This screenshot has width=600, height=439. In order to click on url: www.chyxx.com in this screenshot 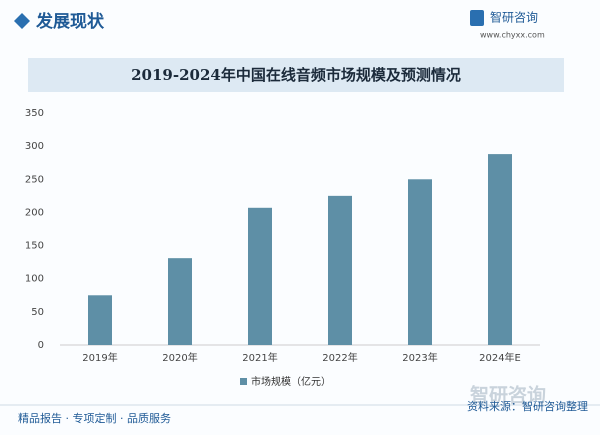, I will do `click(512, 35)`.